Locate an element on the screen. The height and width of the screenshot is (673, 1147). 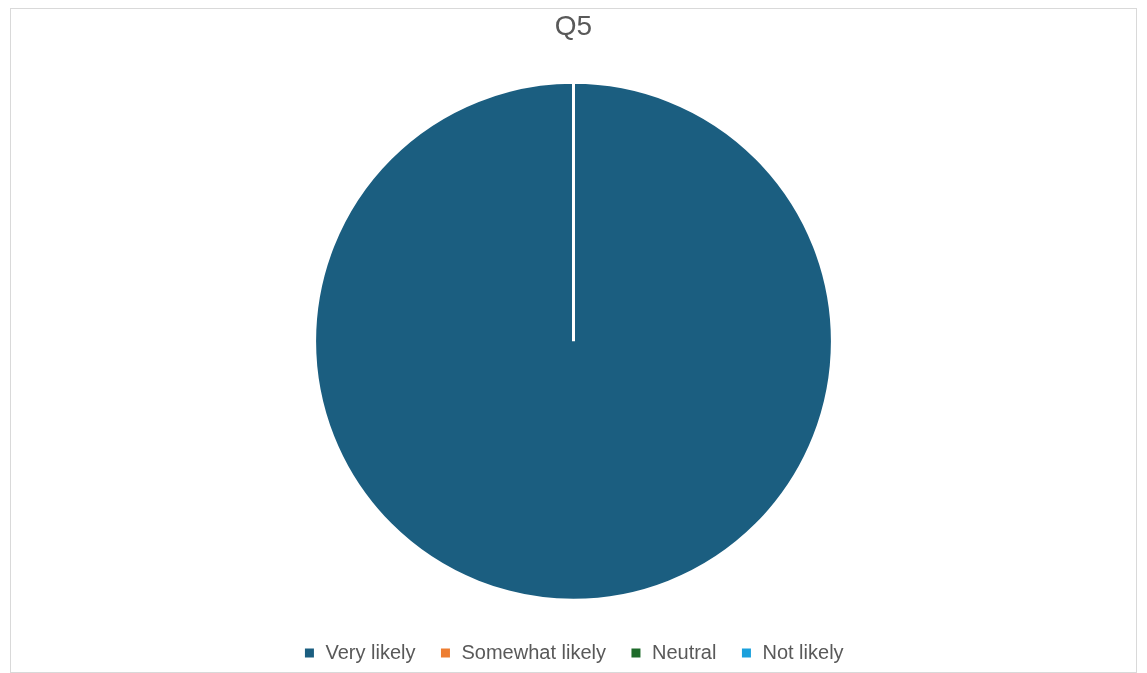
legend-label: Very likely is located at coordinates (370, 651).